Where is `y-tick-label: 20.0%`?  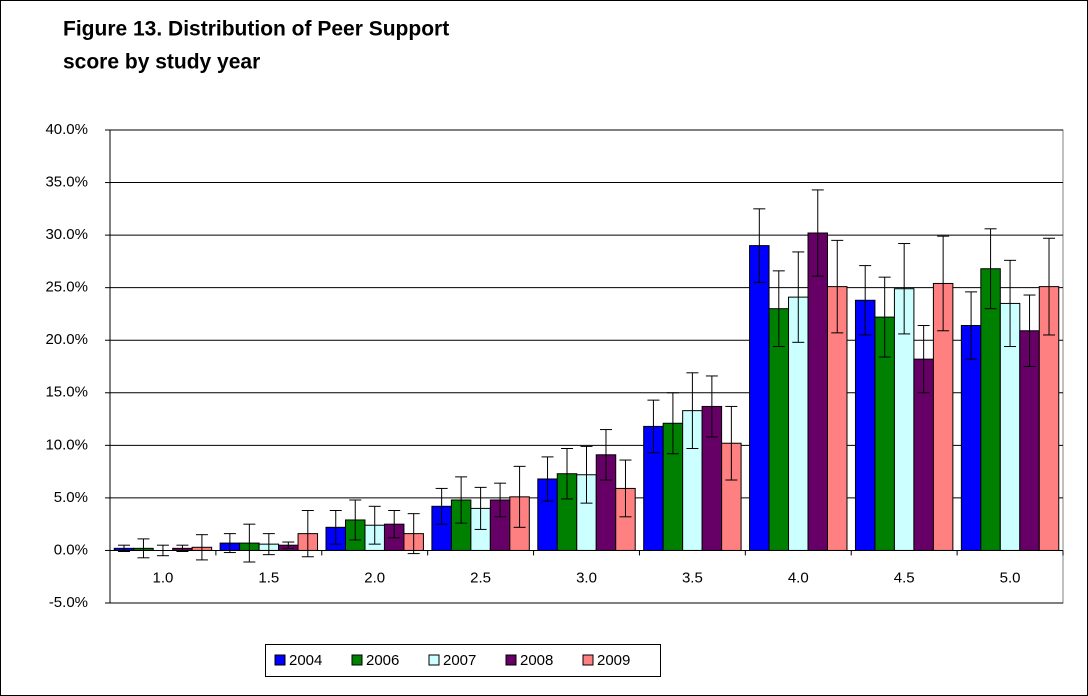 y-tick-label: 20.0% is located at coordinates (66, 339).